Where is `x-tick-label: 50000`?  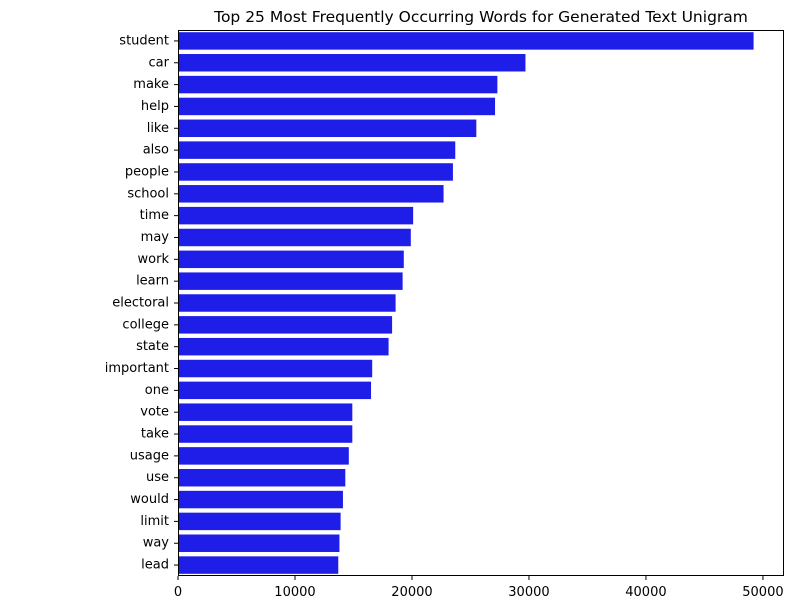
x-tick-label: 50000 is located at coordinates (762, 592).